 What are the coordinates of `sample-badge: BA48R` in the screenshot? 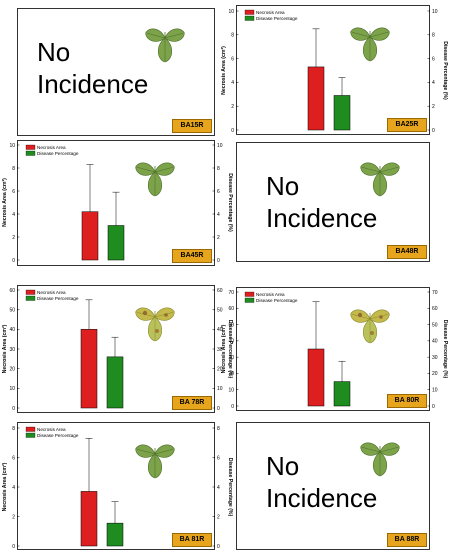 It's located at (407, 252).